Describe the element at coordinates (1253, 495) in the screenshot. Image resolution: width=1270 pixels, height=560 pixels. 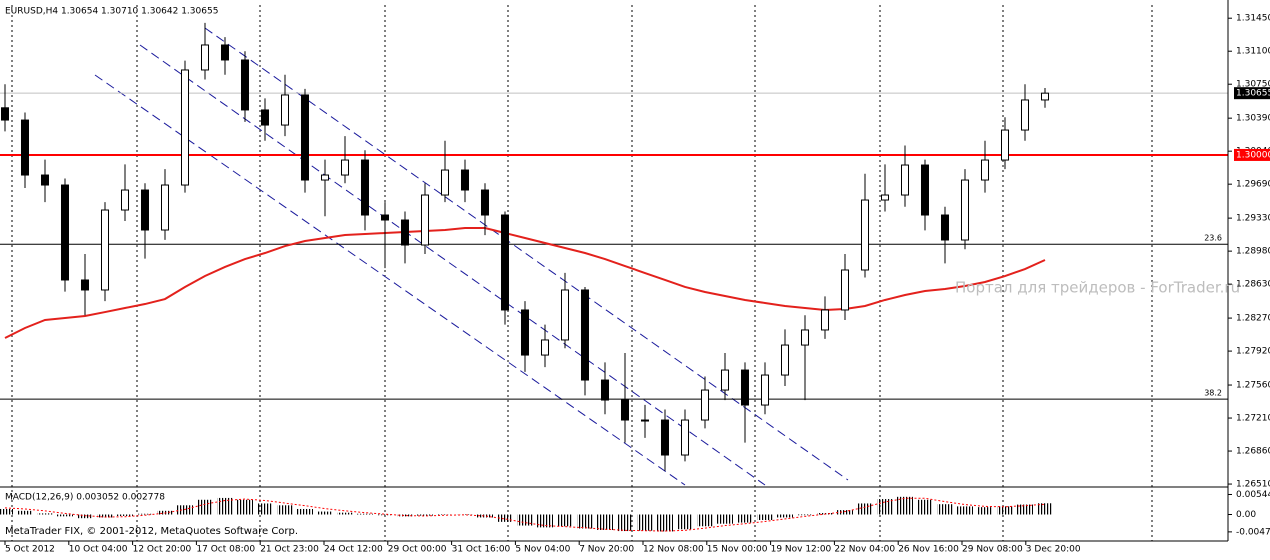
I see `y-tick-label: 0.00544` at that location.